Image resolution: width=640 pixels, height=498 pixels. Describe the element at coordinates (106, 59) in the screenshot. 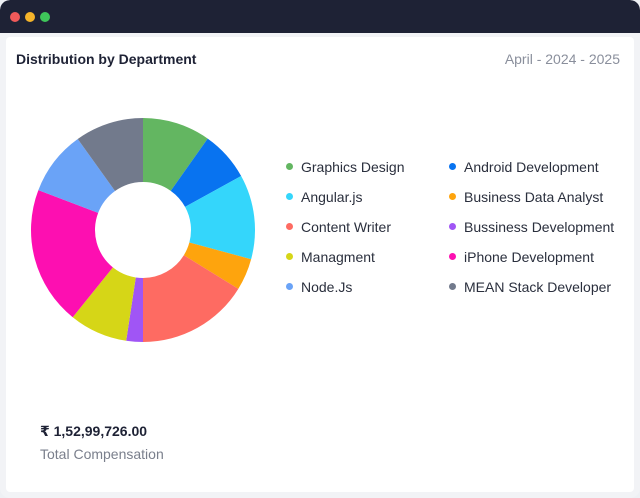

I see `card-title: Distribution by Department` at that location.